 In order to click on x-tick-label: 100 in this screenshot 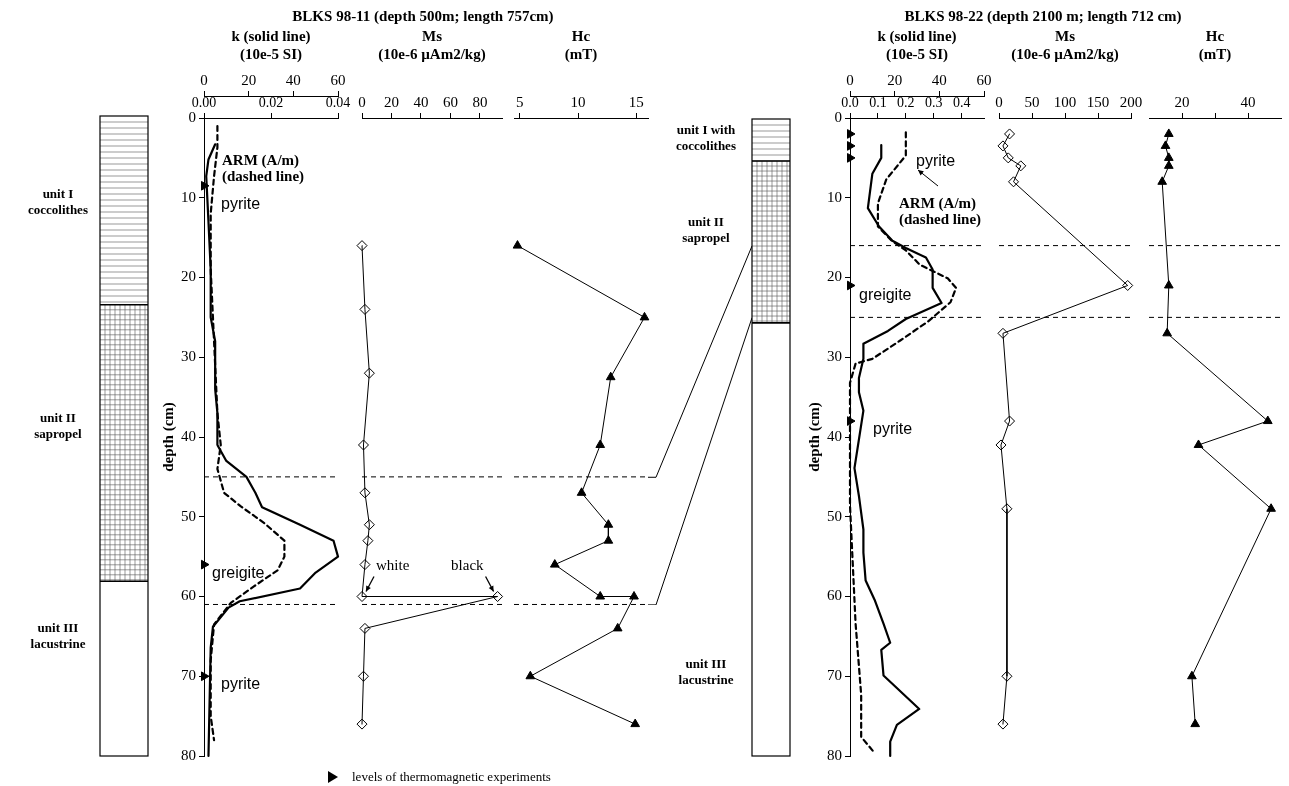, I will do `click(1065, 101)`.